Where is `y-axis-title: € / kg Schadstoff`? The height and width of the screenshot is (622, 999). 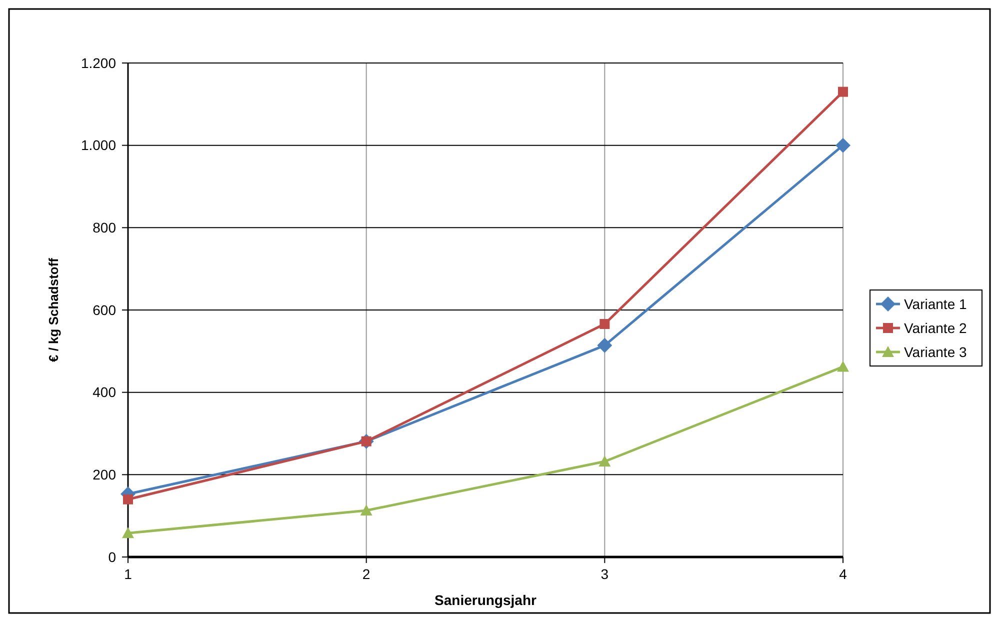
y-axis-title: € / kg Schadstoff is located at coordinates (53, 309).